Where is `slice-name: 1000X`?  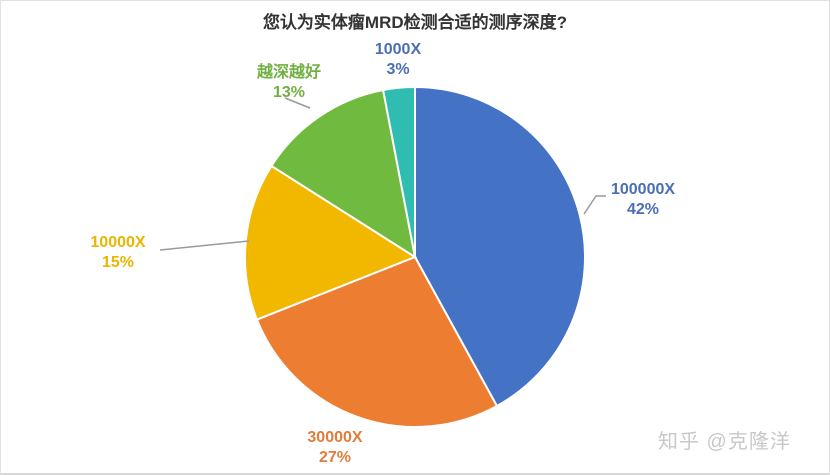
slice-name: 1000X is located at coordinates (398, 49).